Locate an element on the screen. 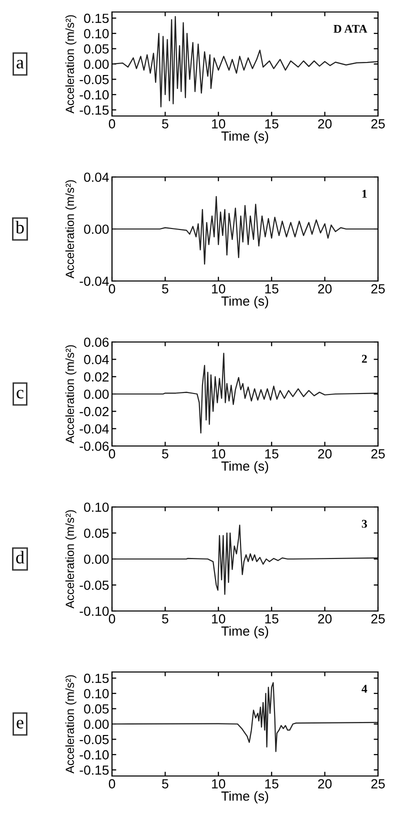  text: 2 is located at coordinates (364, 358).